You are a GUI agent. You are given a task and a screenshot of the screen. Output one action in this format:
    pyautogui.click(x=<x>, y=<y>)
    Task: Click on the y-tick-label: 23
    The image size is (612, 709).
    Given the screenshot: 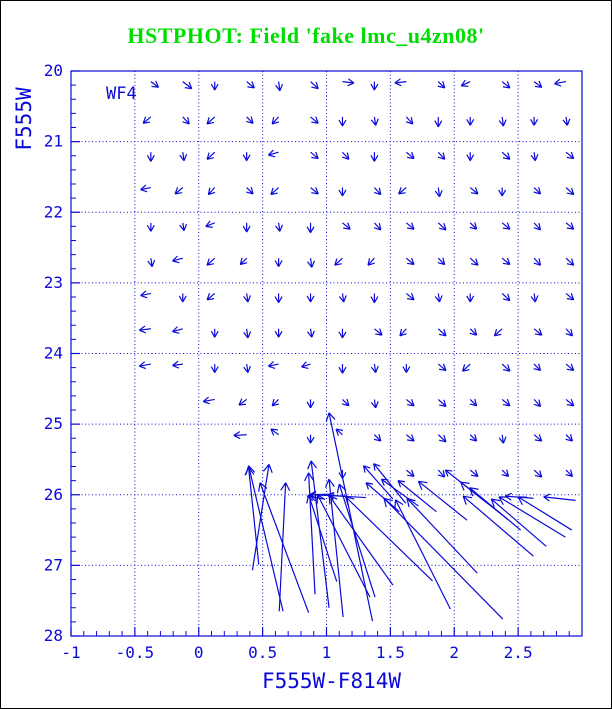 What is the action you would take?
    pyautogui.click(x=53, y=282)
    